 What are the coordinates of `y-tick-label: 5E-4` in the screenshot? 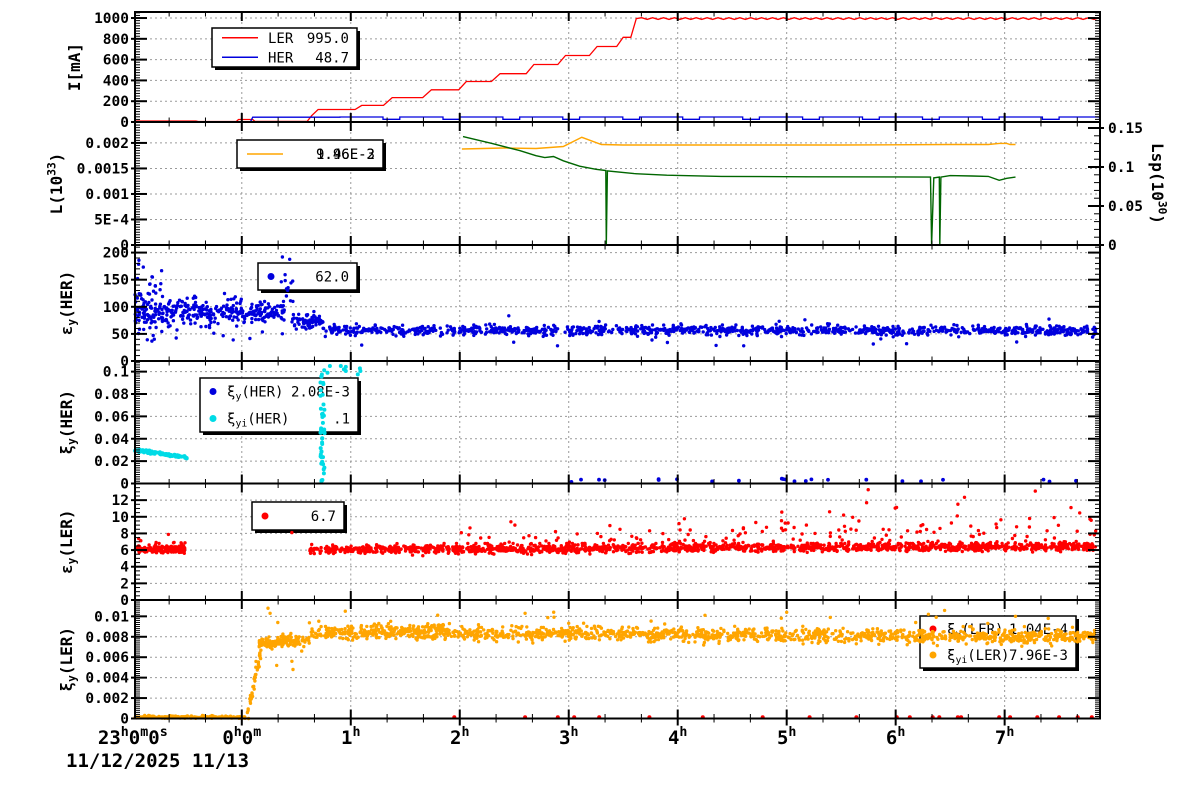 It's located at (111, 220).